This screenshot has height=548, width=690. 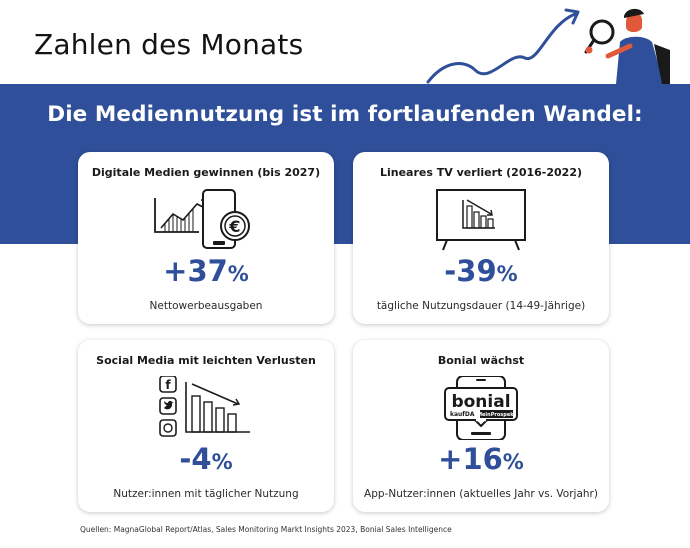 I want to click on stat-description: Nutzer:innen mit täglicher Nutzung, so click(x=206, y=494).